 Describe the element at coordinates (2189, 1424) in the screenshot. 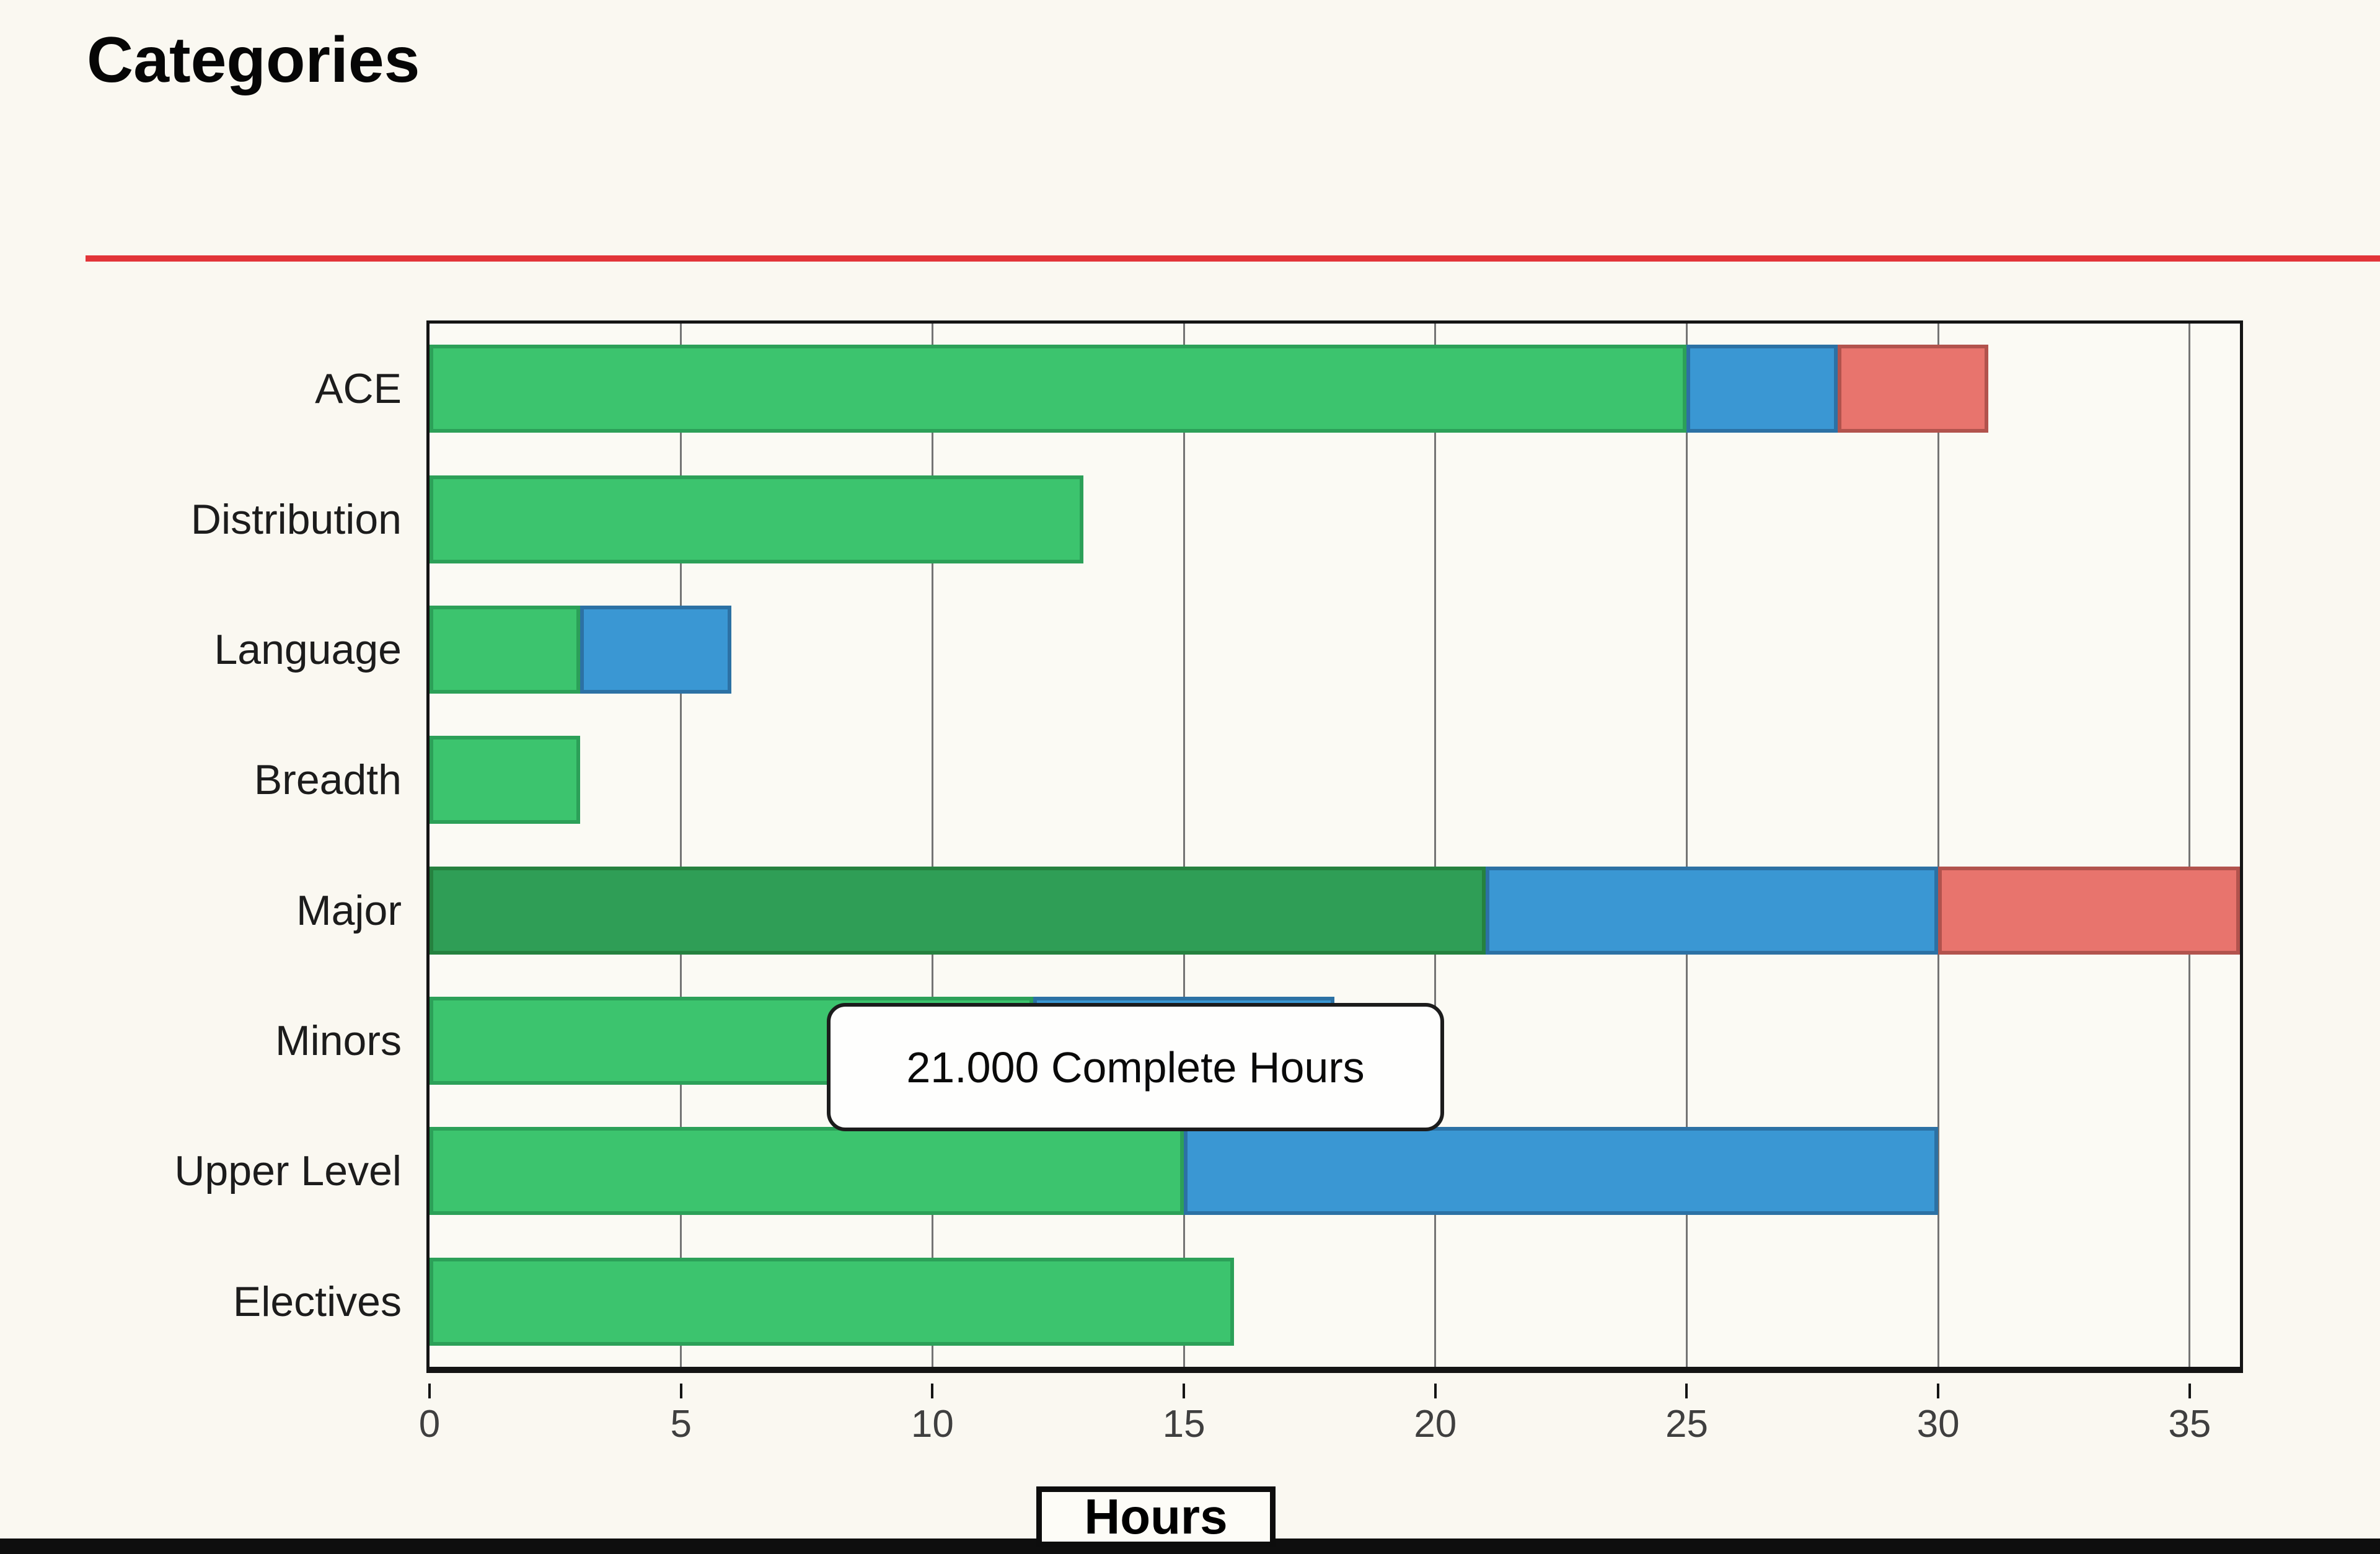

I see `x-tick-label-35: 35` at that location.